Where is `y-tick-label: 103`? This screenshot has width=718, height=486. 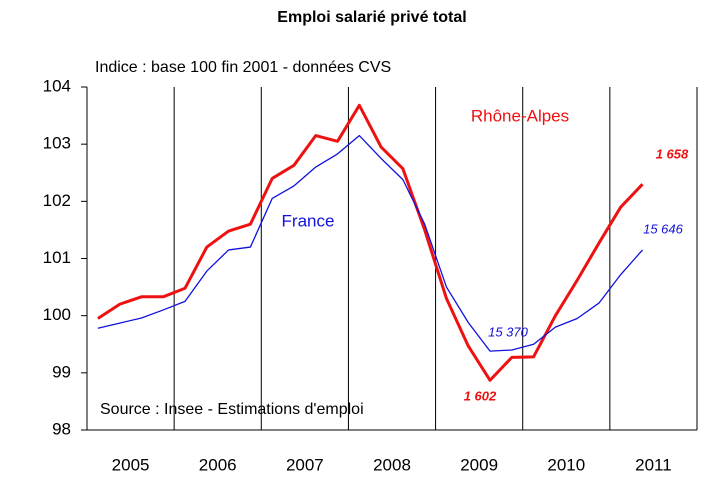
y-tick-label: 103 is located at coordinates (57, 143).